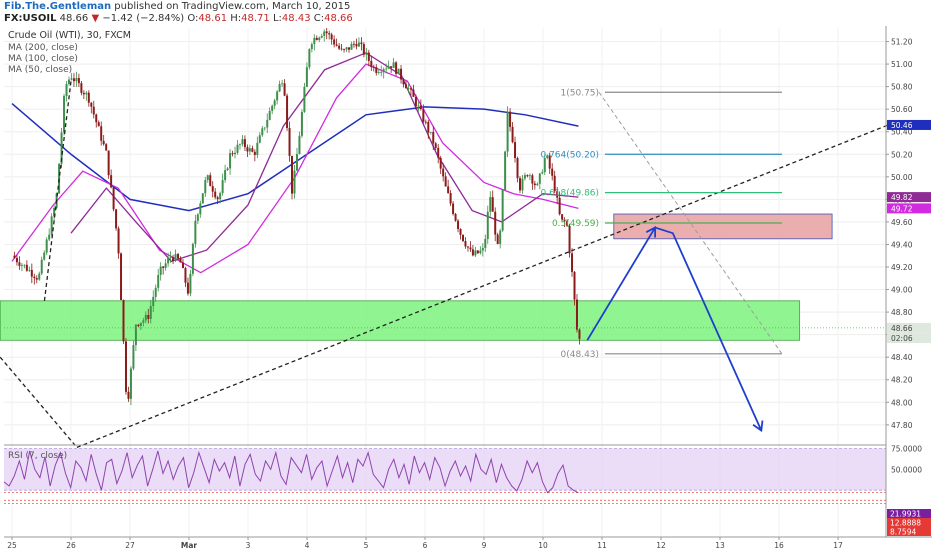 This screenshot has height=550, width=932. I want to click on time-tick-label: 12, so click(661, 545).